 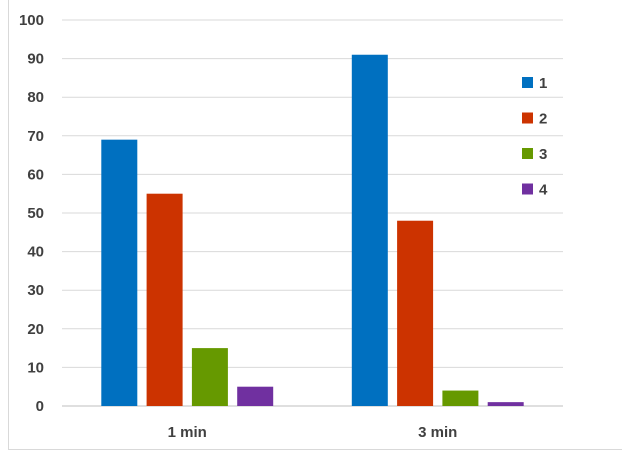 What do you see at coordinates (35, 136) in the screenshot?
I see `y-tick-label: 70` at bounding box center [35, 136].